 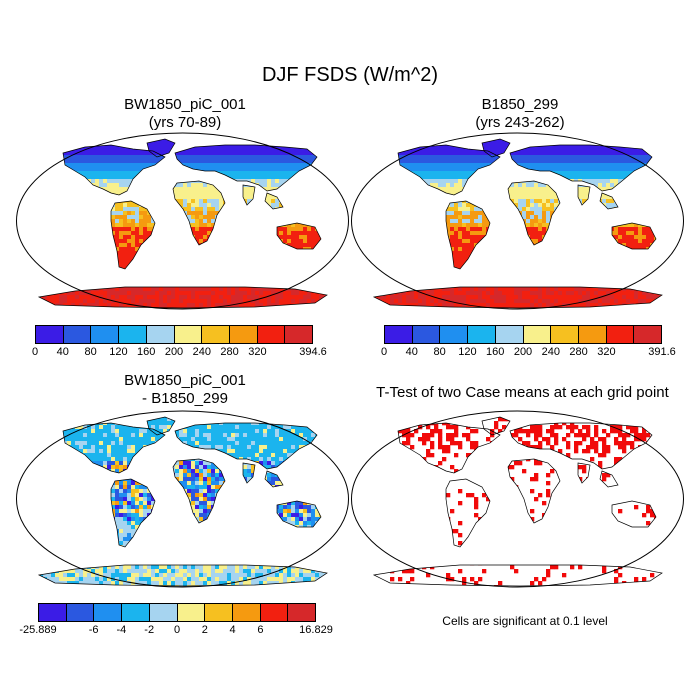 I want to click on panel-1-title-line1: BW1850_piC_001, so click(x=185, y=104).